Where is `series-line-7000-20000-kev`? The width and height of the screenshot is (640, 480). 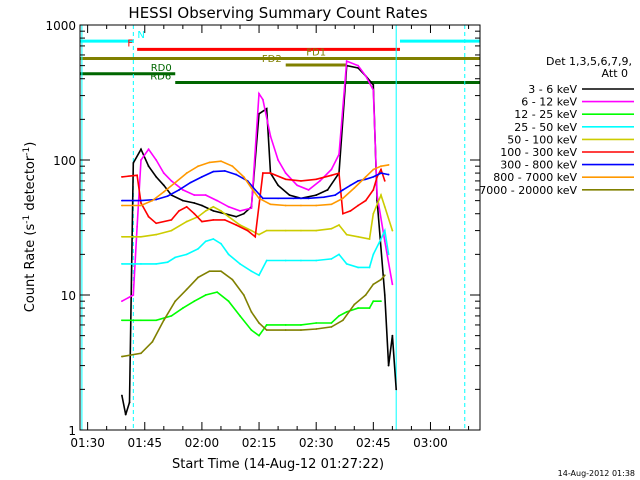
series-line-7000-20000-kev is located at coordinates (253, 314).